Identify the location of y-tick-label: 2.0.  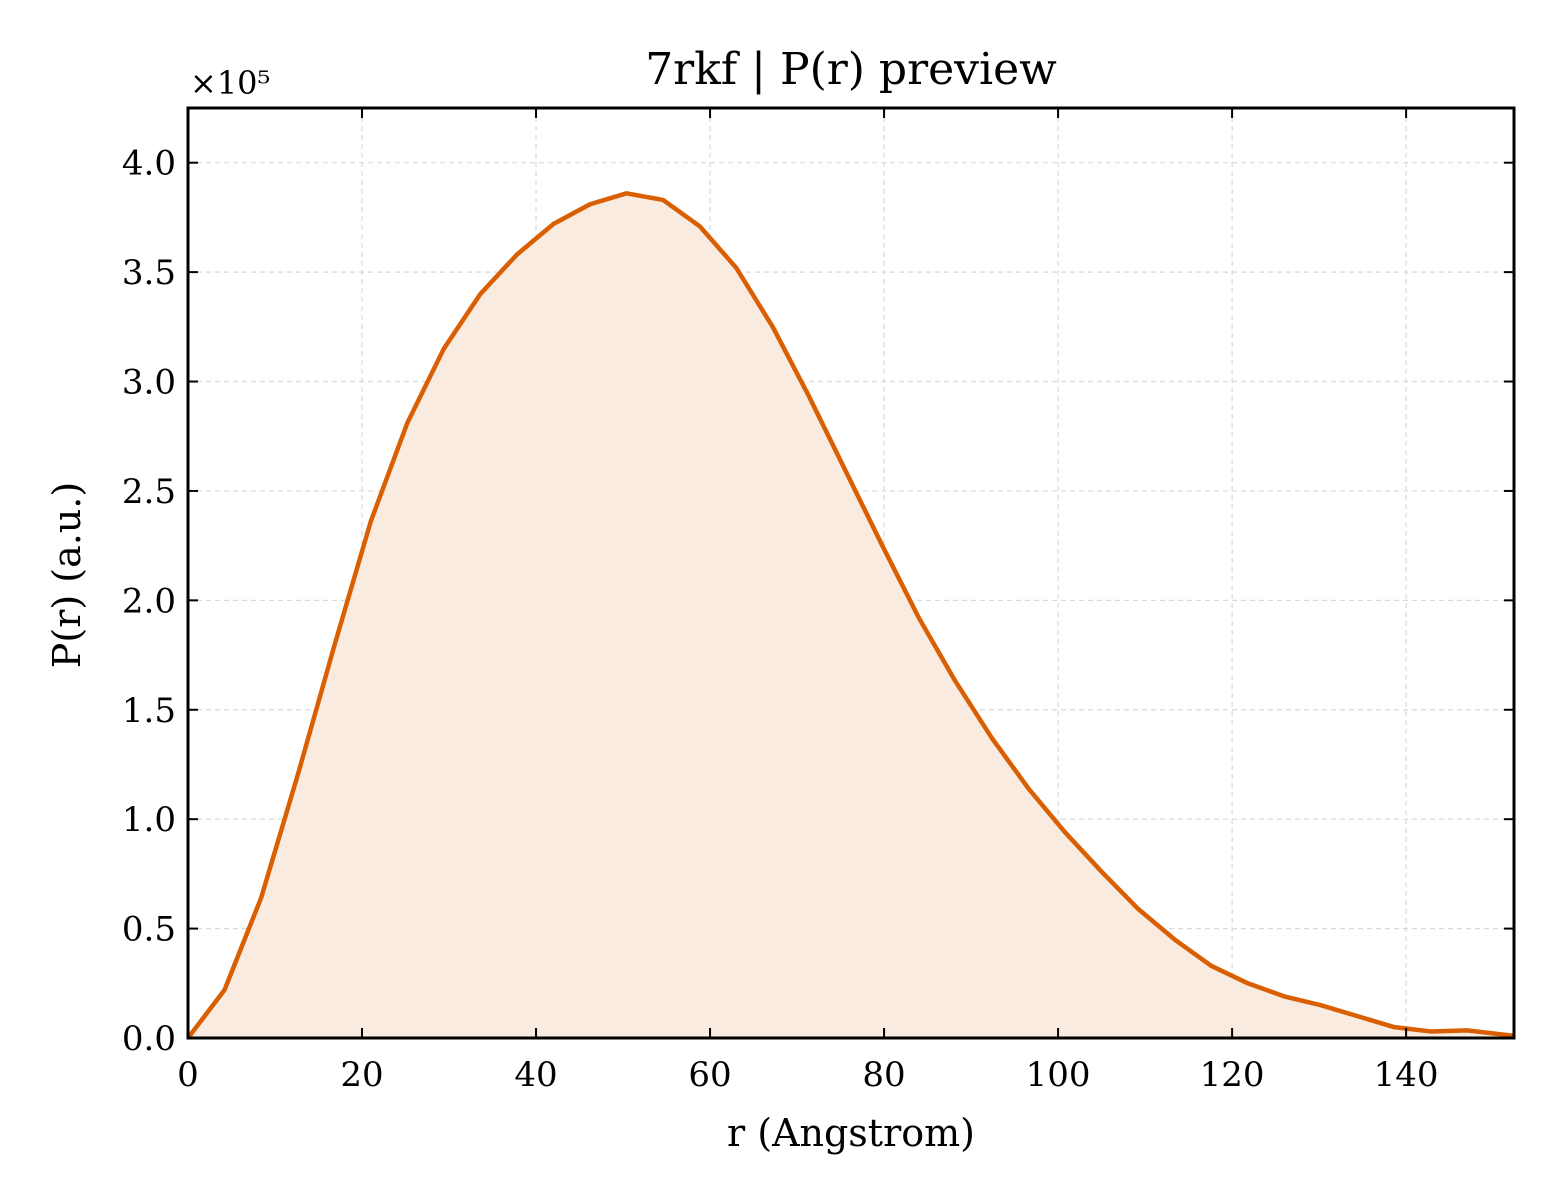
(149, 601).